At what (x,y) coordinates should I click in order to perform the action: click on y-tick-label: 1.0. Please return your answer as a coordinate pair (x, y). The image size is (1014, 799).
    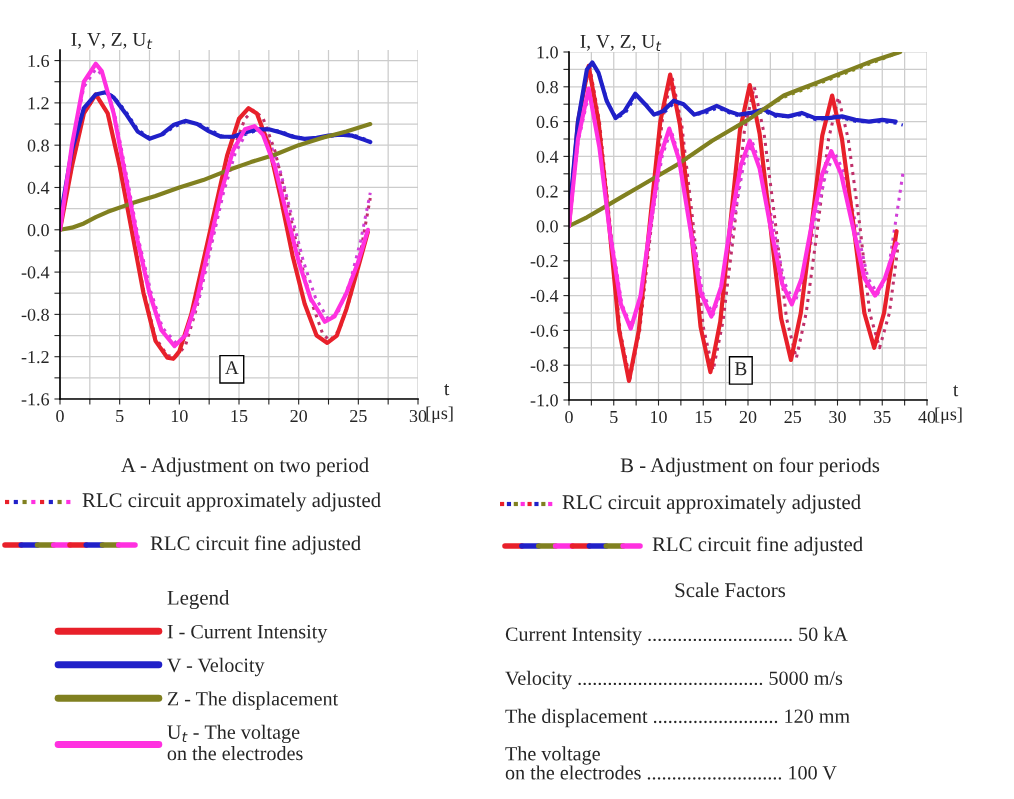
    Looking at the image, I should click on (547, 52).